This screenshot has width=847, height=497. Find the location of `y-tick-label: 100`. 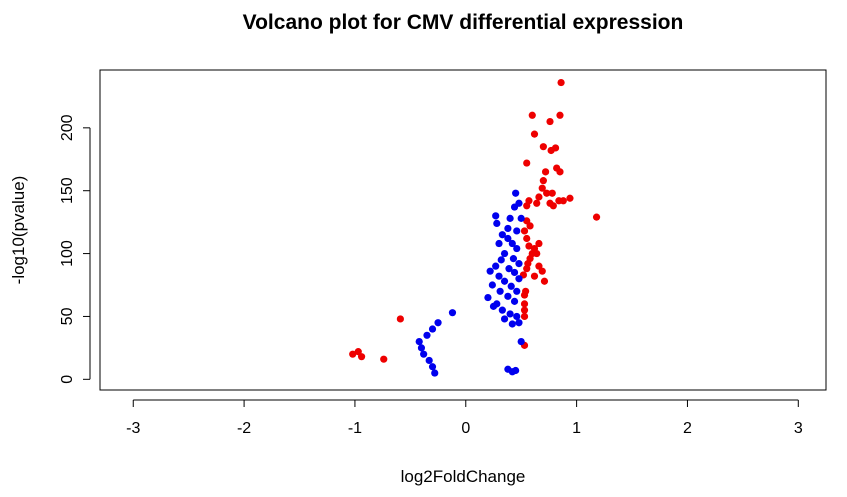

y-tick-label: 100 is located at coordinates (67, 253).